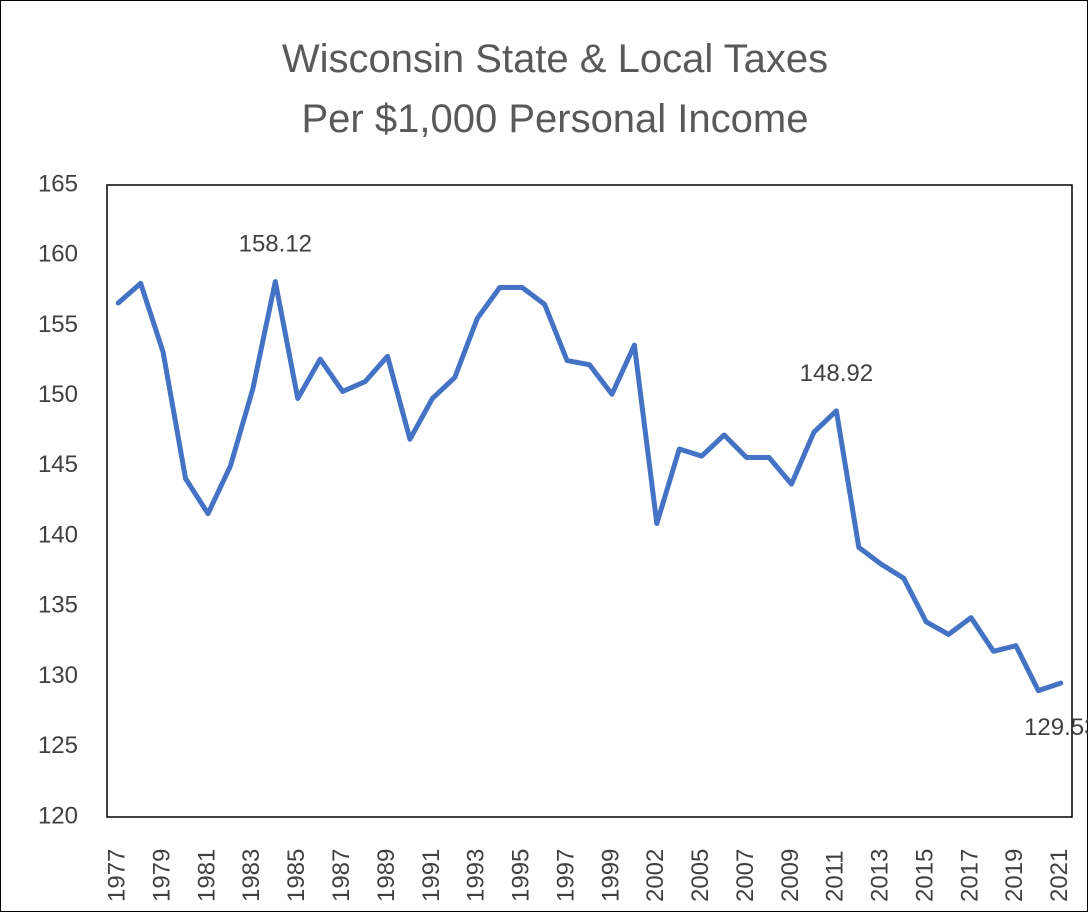 Image resolution: width=1088 pixels, height=912 pixels. I want to click on chart-title: Wisconsin State & Local Taxes, so click(555, 59).